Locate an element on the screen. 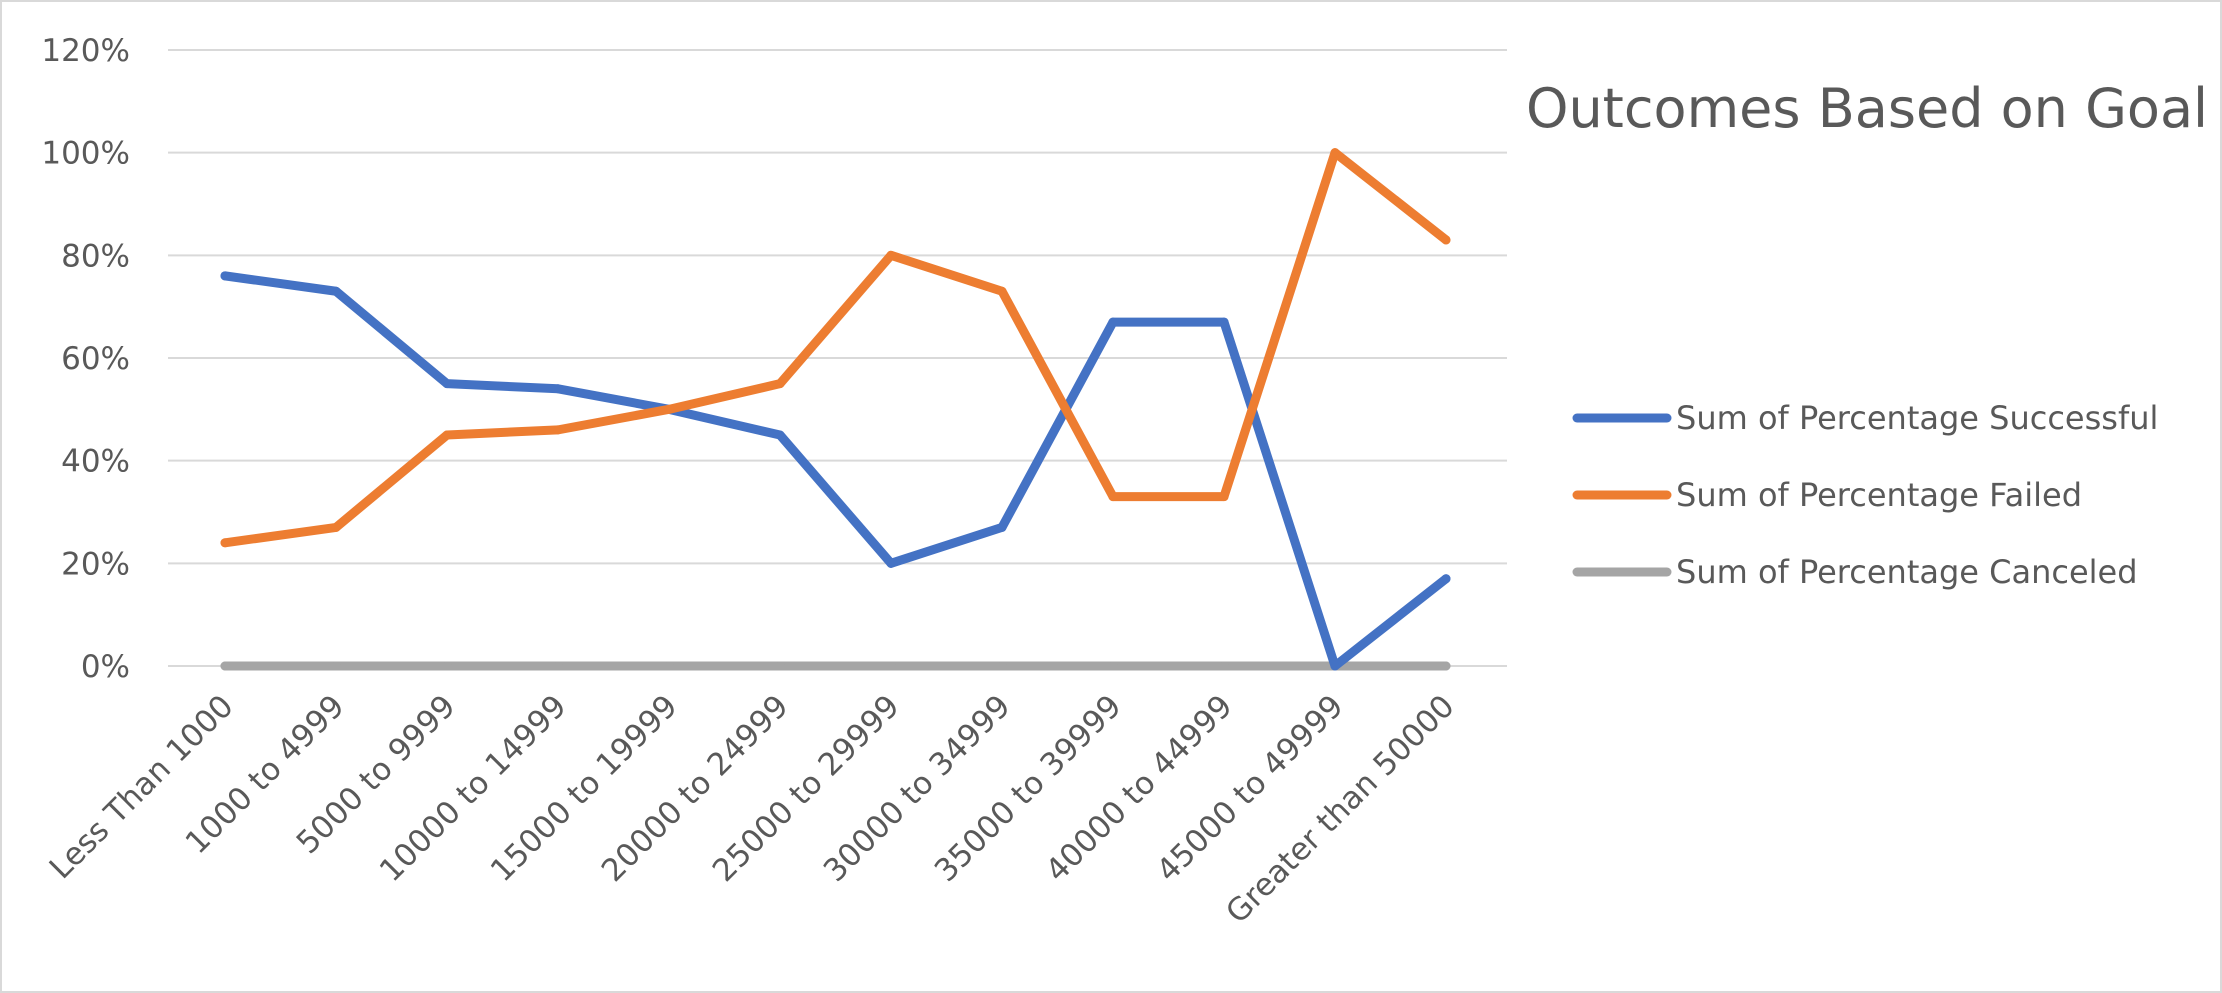 Image resolution: width=2222 pixels, height=993 pixels. x-tick-label: 15000 to 19999 is located at coordinates (584, 788).